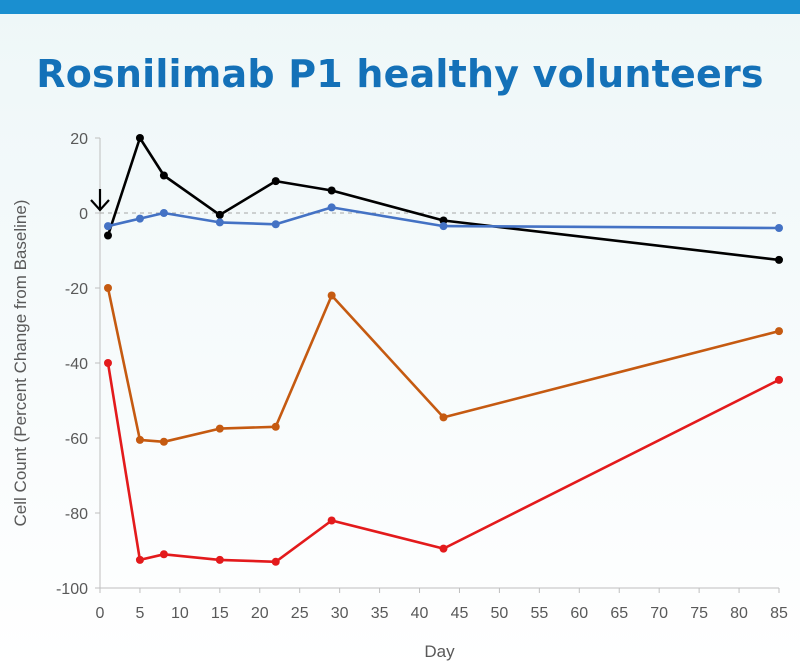 The height and width of the screenshot is (669, 800). I want to click on x-axis-label: Day, so click(439, 651).